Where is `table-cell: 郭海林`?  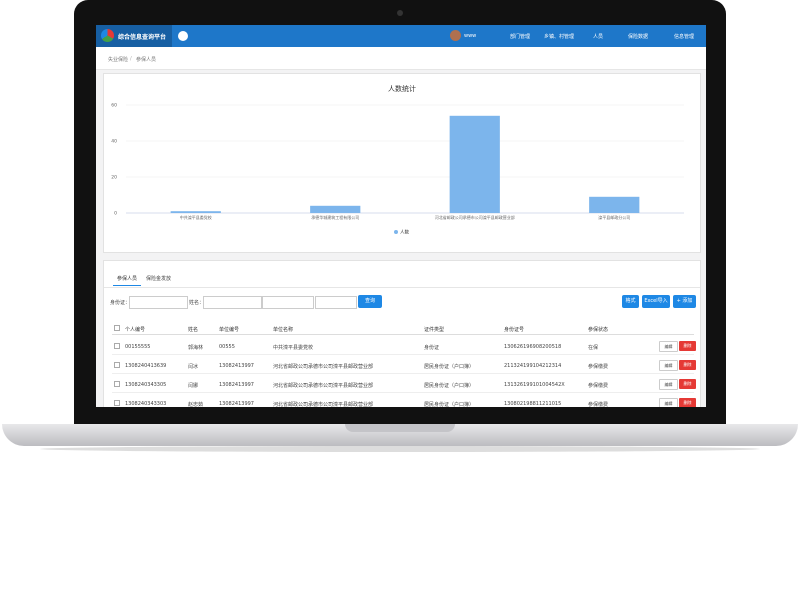
table-cell: 郭海林 is located at coordinates (196, 348).